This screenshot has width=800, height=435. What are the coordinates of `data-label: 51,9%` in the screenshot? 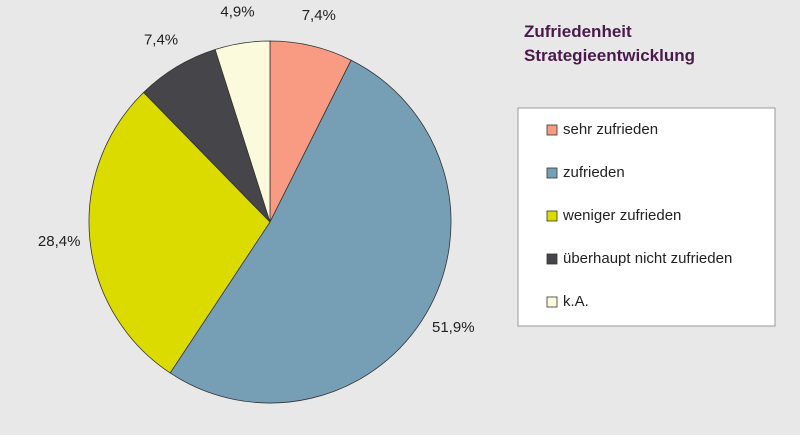 It's located at (453, 327).